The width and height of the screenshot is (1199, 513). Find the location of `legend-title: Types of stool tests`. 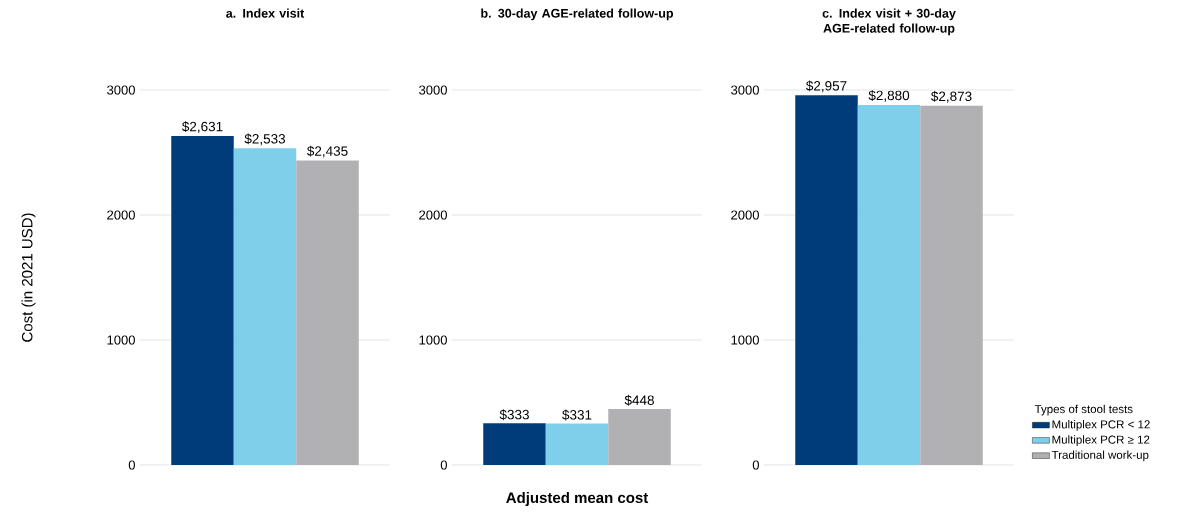

legend-title: Types of stool tests is located at coordinates (1083, 410).